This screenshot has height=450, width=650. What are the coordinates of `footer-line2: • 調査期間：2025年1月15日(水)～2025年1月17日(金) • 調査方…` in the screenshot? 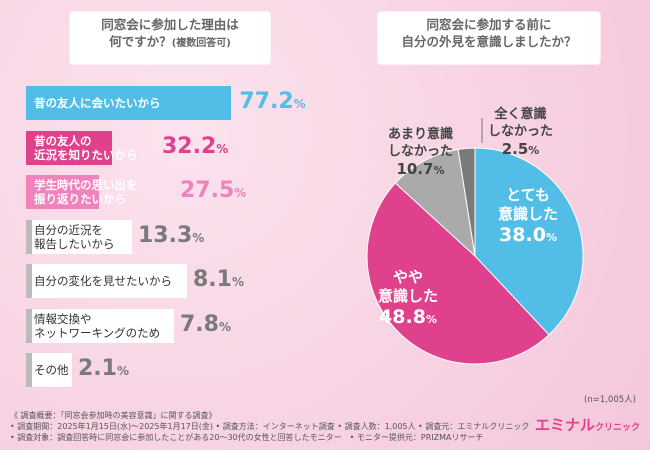 It's located at (270, 426).